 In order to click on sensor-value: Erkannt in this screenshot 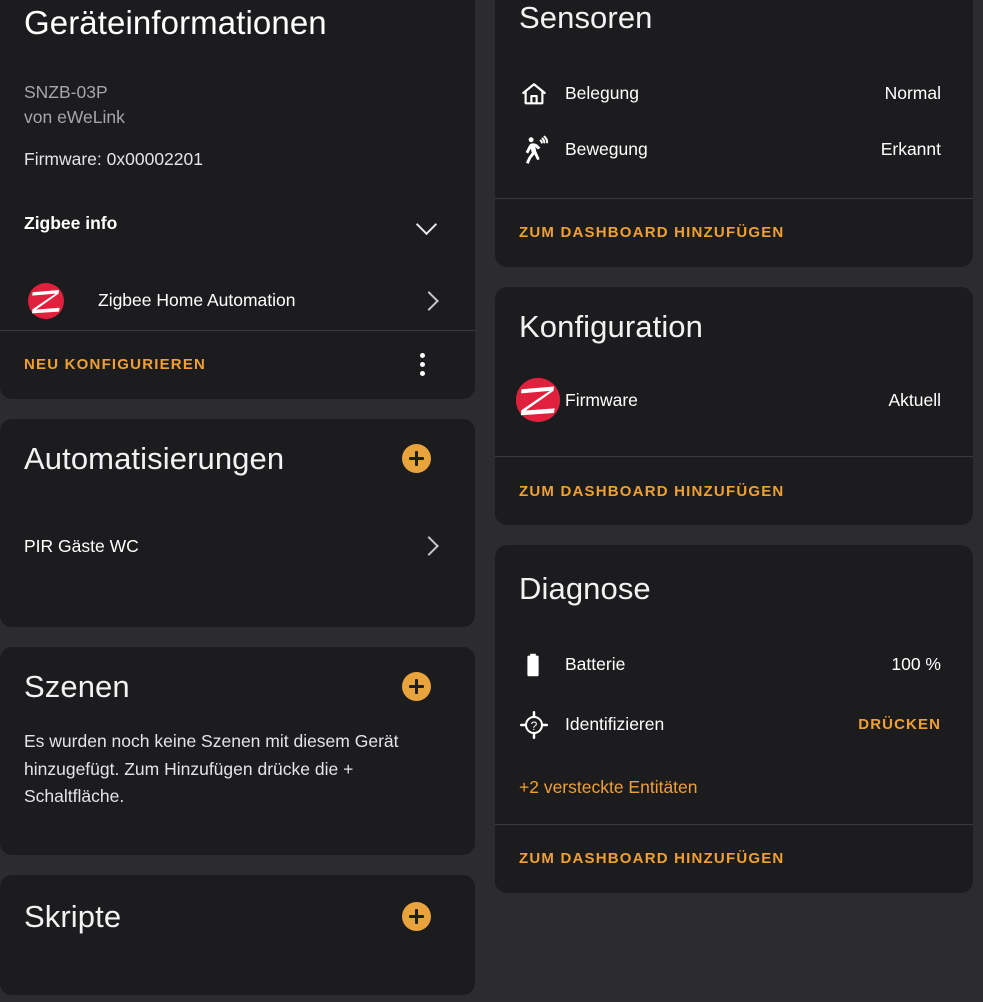, I will do `click(910, 149)`.